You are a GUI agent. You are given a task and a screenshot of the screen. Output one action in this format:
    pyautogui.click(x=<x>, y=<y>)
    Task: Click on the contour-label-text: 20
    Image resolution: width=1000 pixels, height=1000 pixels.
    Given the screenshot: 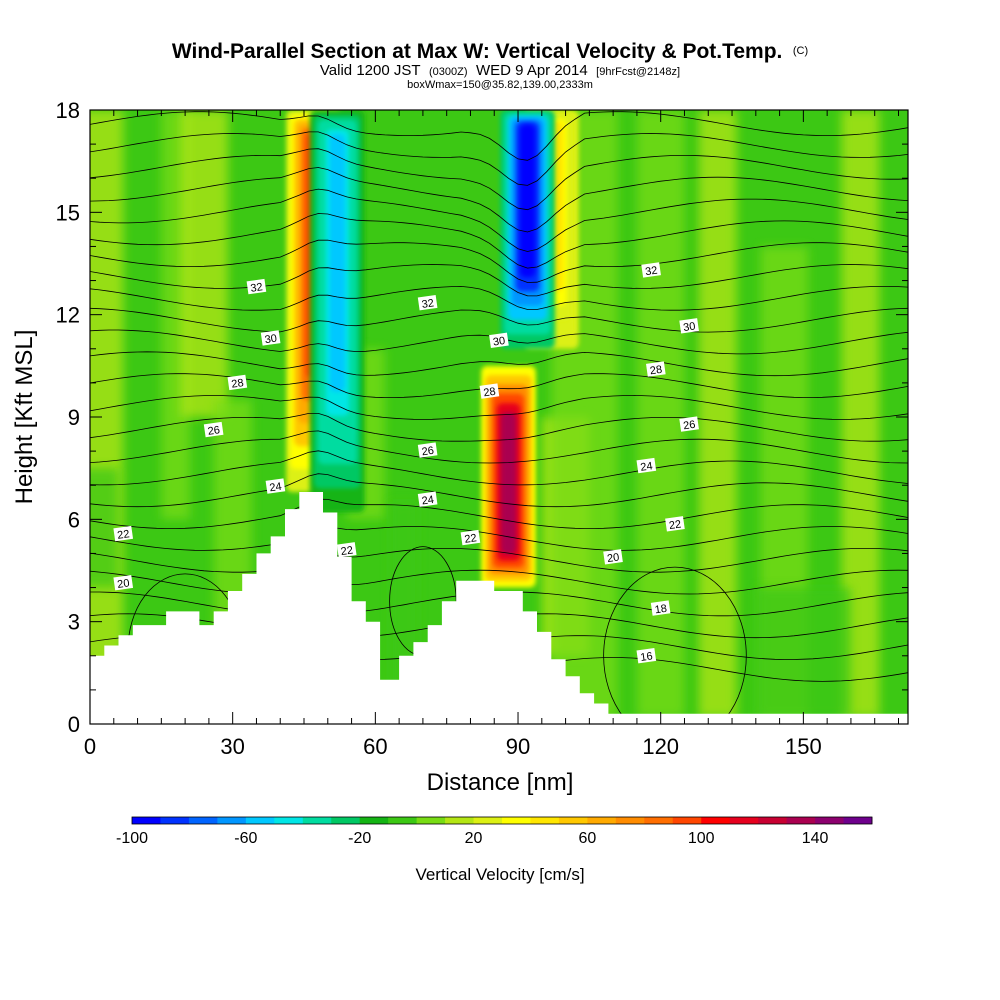 What is the action you would take?
    pyautogui.click(x=613, y=558)
    